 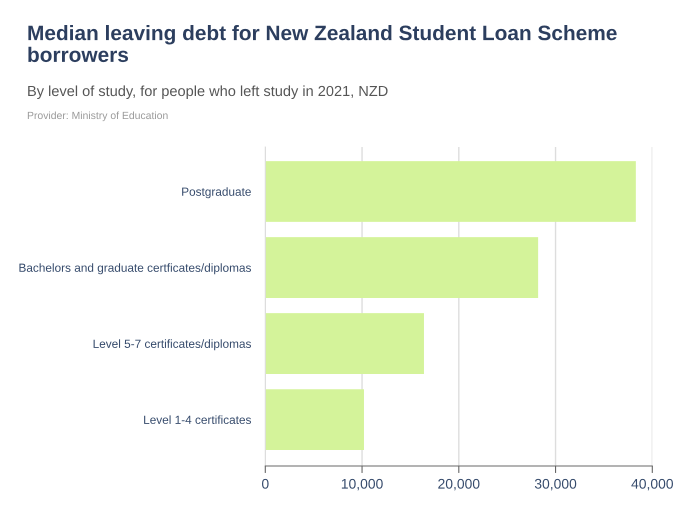 I want to click on x-tick-label: 10,000, so click(x=362, y=484).